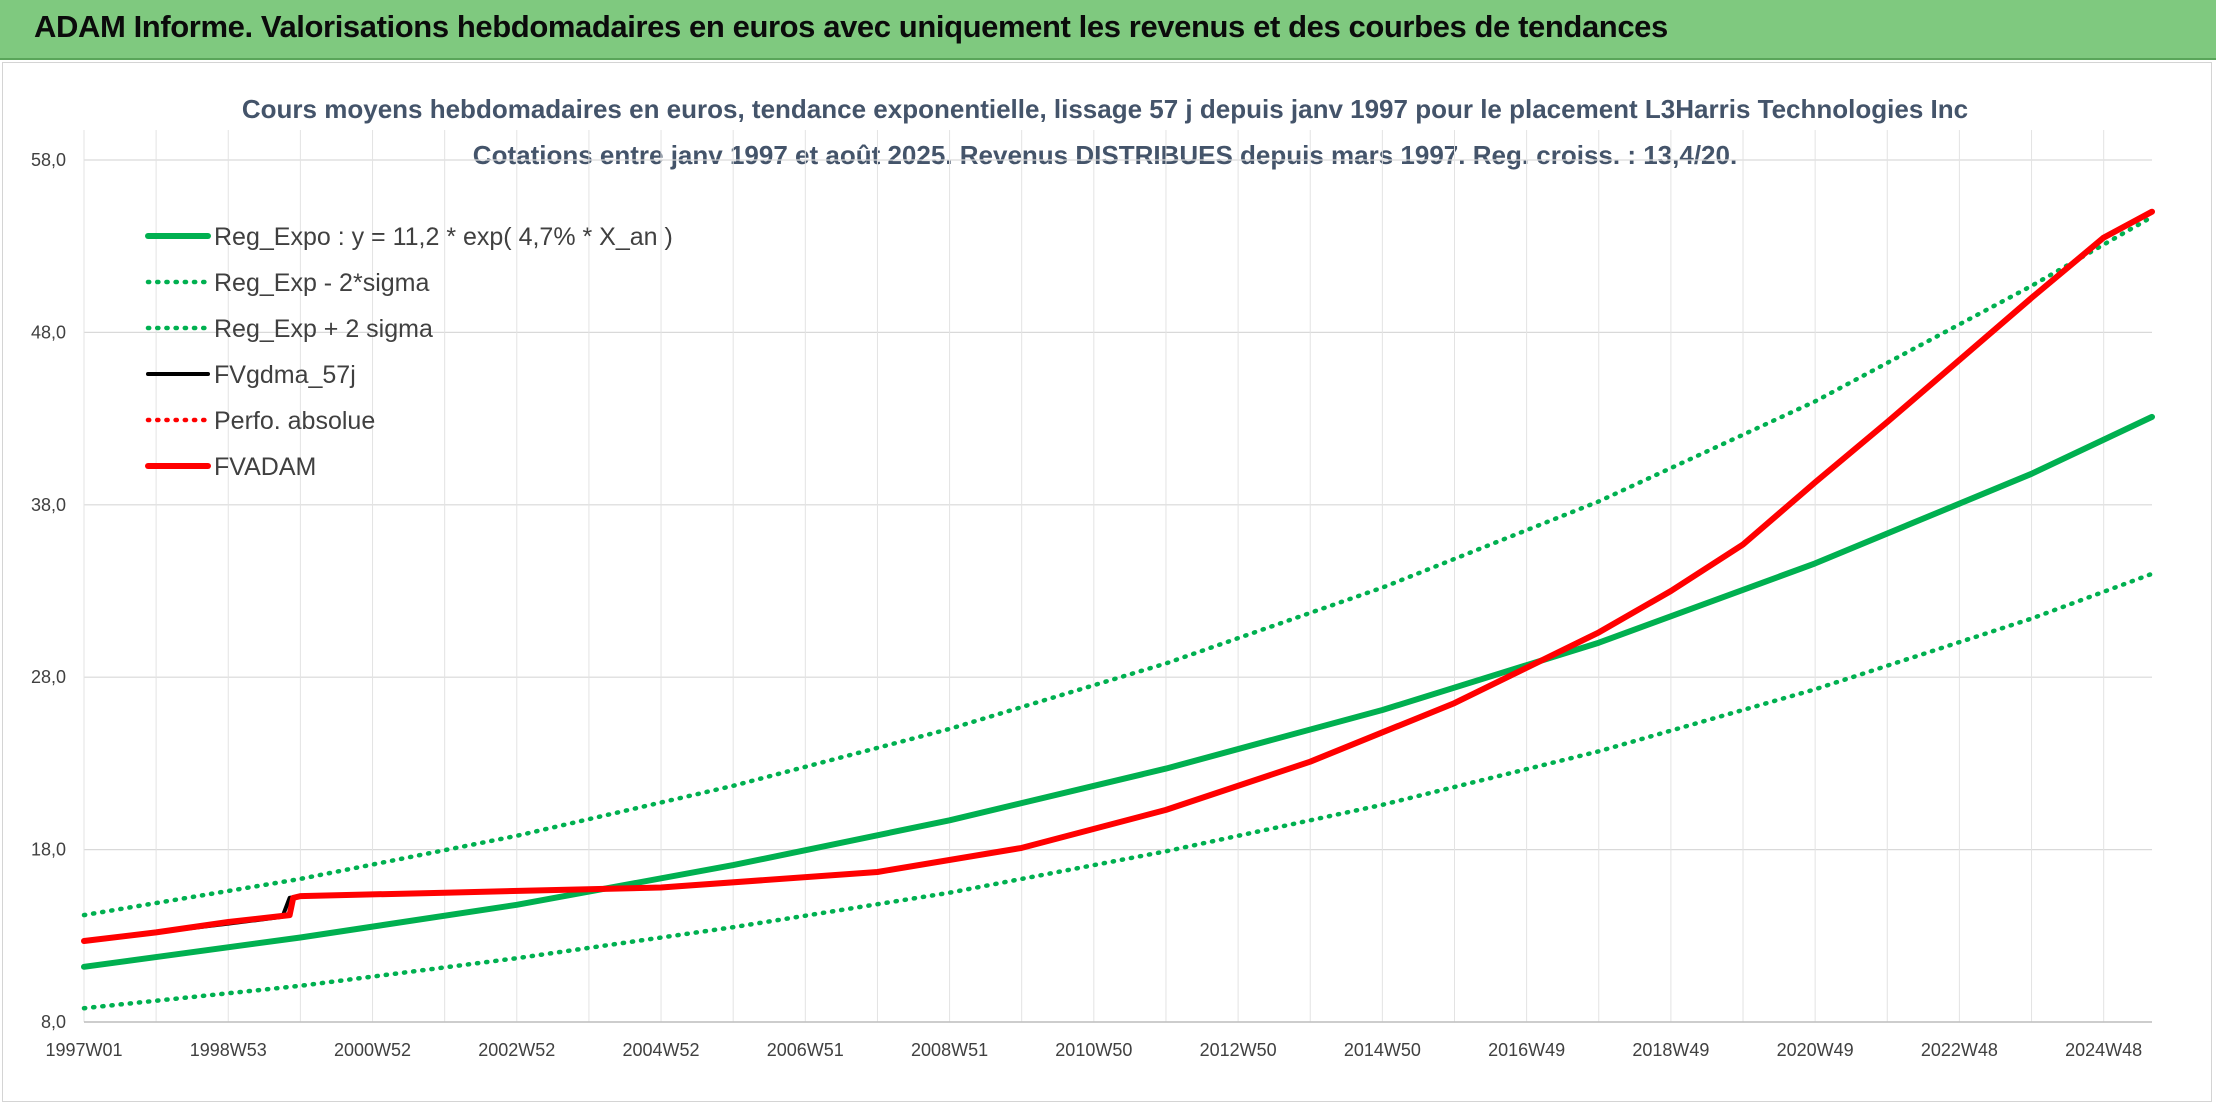  I want to click on y-tick-label: 48,0, so click(48, 332).